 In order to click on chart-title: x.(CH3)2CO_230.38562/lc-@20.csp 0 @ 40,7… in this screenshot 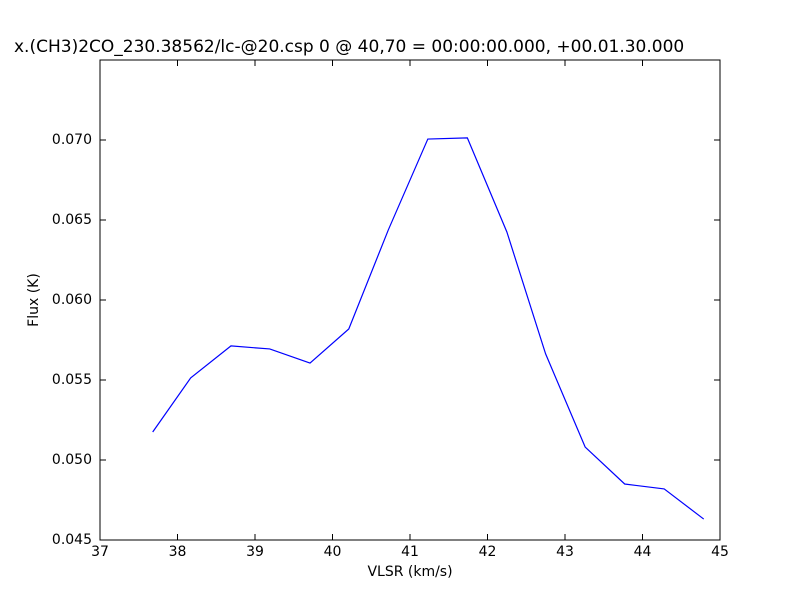, I will do `click(349, 47)`.